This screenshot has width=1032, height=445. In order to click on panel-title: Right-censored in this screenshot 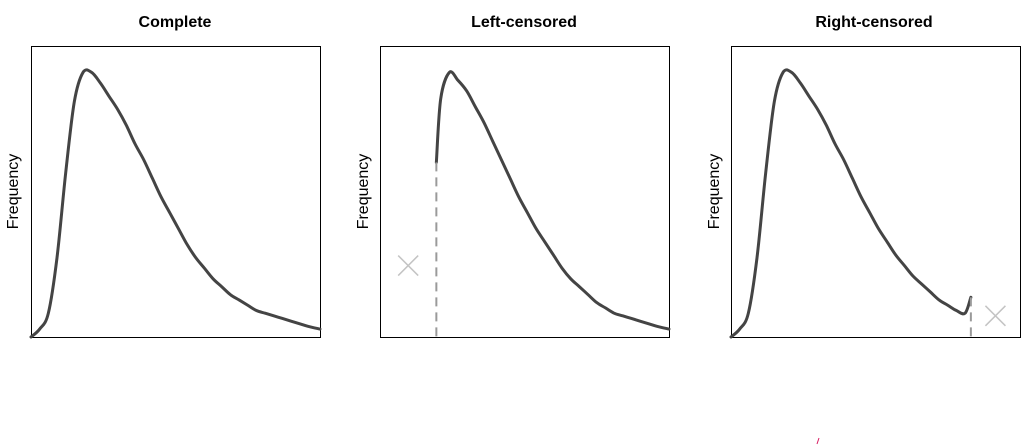, I will do `click(873, 22)`.